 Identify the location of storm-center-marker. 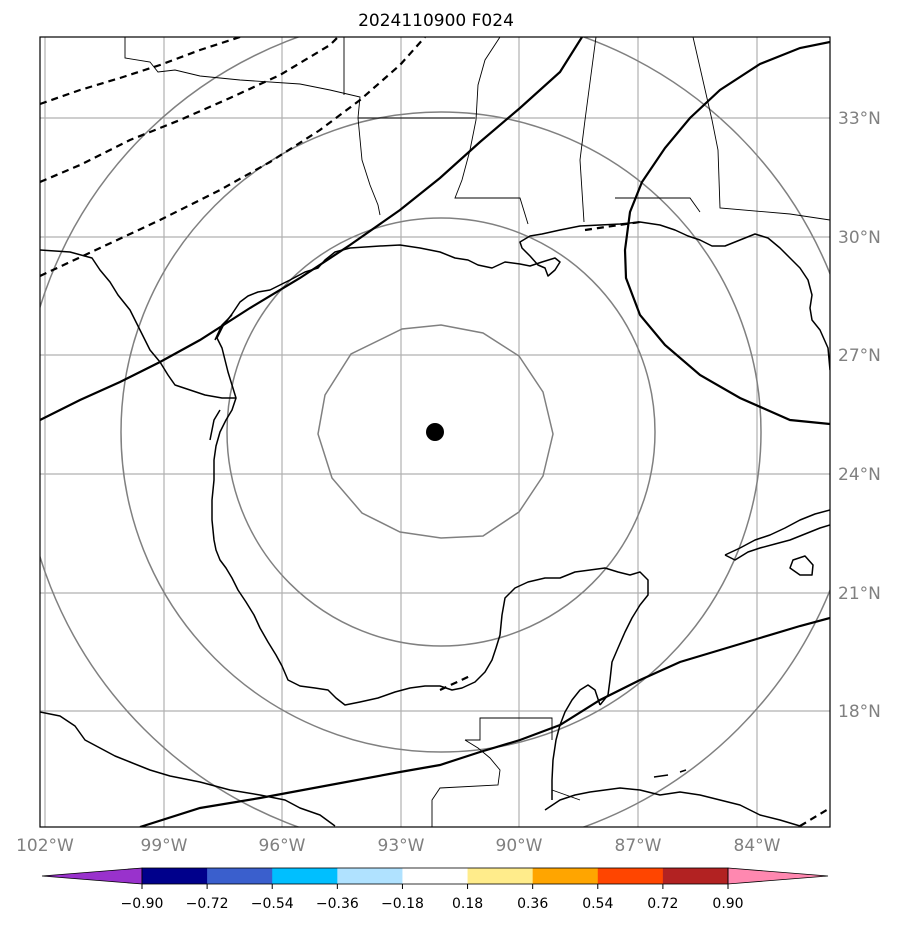
(435, 432).